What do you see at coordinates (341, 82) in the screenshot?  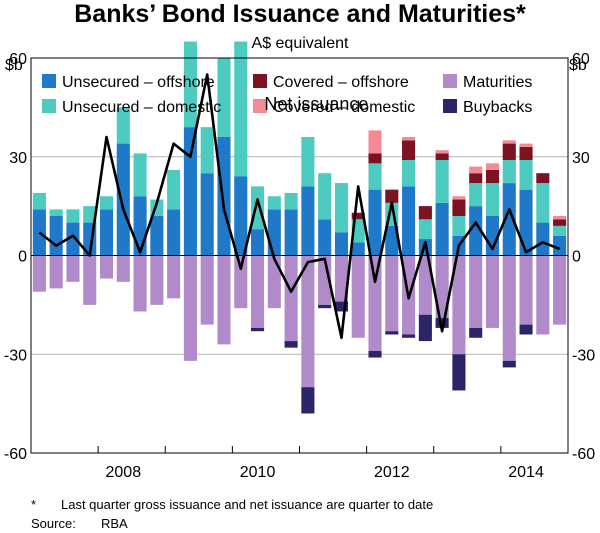 I see `legend-label-covered_offshore: Covered – offshore` at bounding box center [341, 82].